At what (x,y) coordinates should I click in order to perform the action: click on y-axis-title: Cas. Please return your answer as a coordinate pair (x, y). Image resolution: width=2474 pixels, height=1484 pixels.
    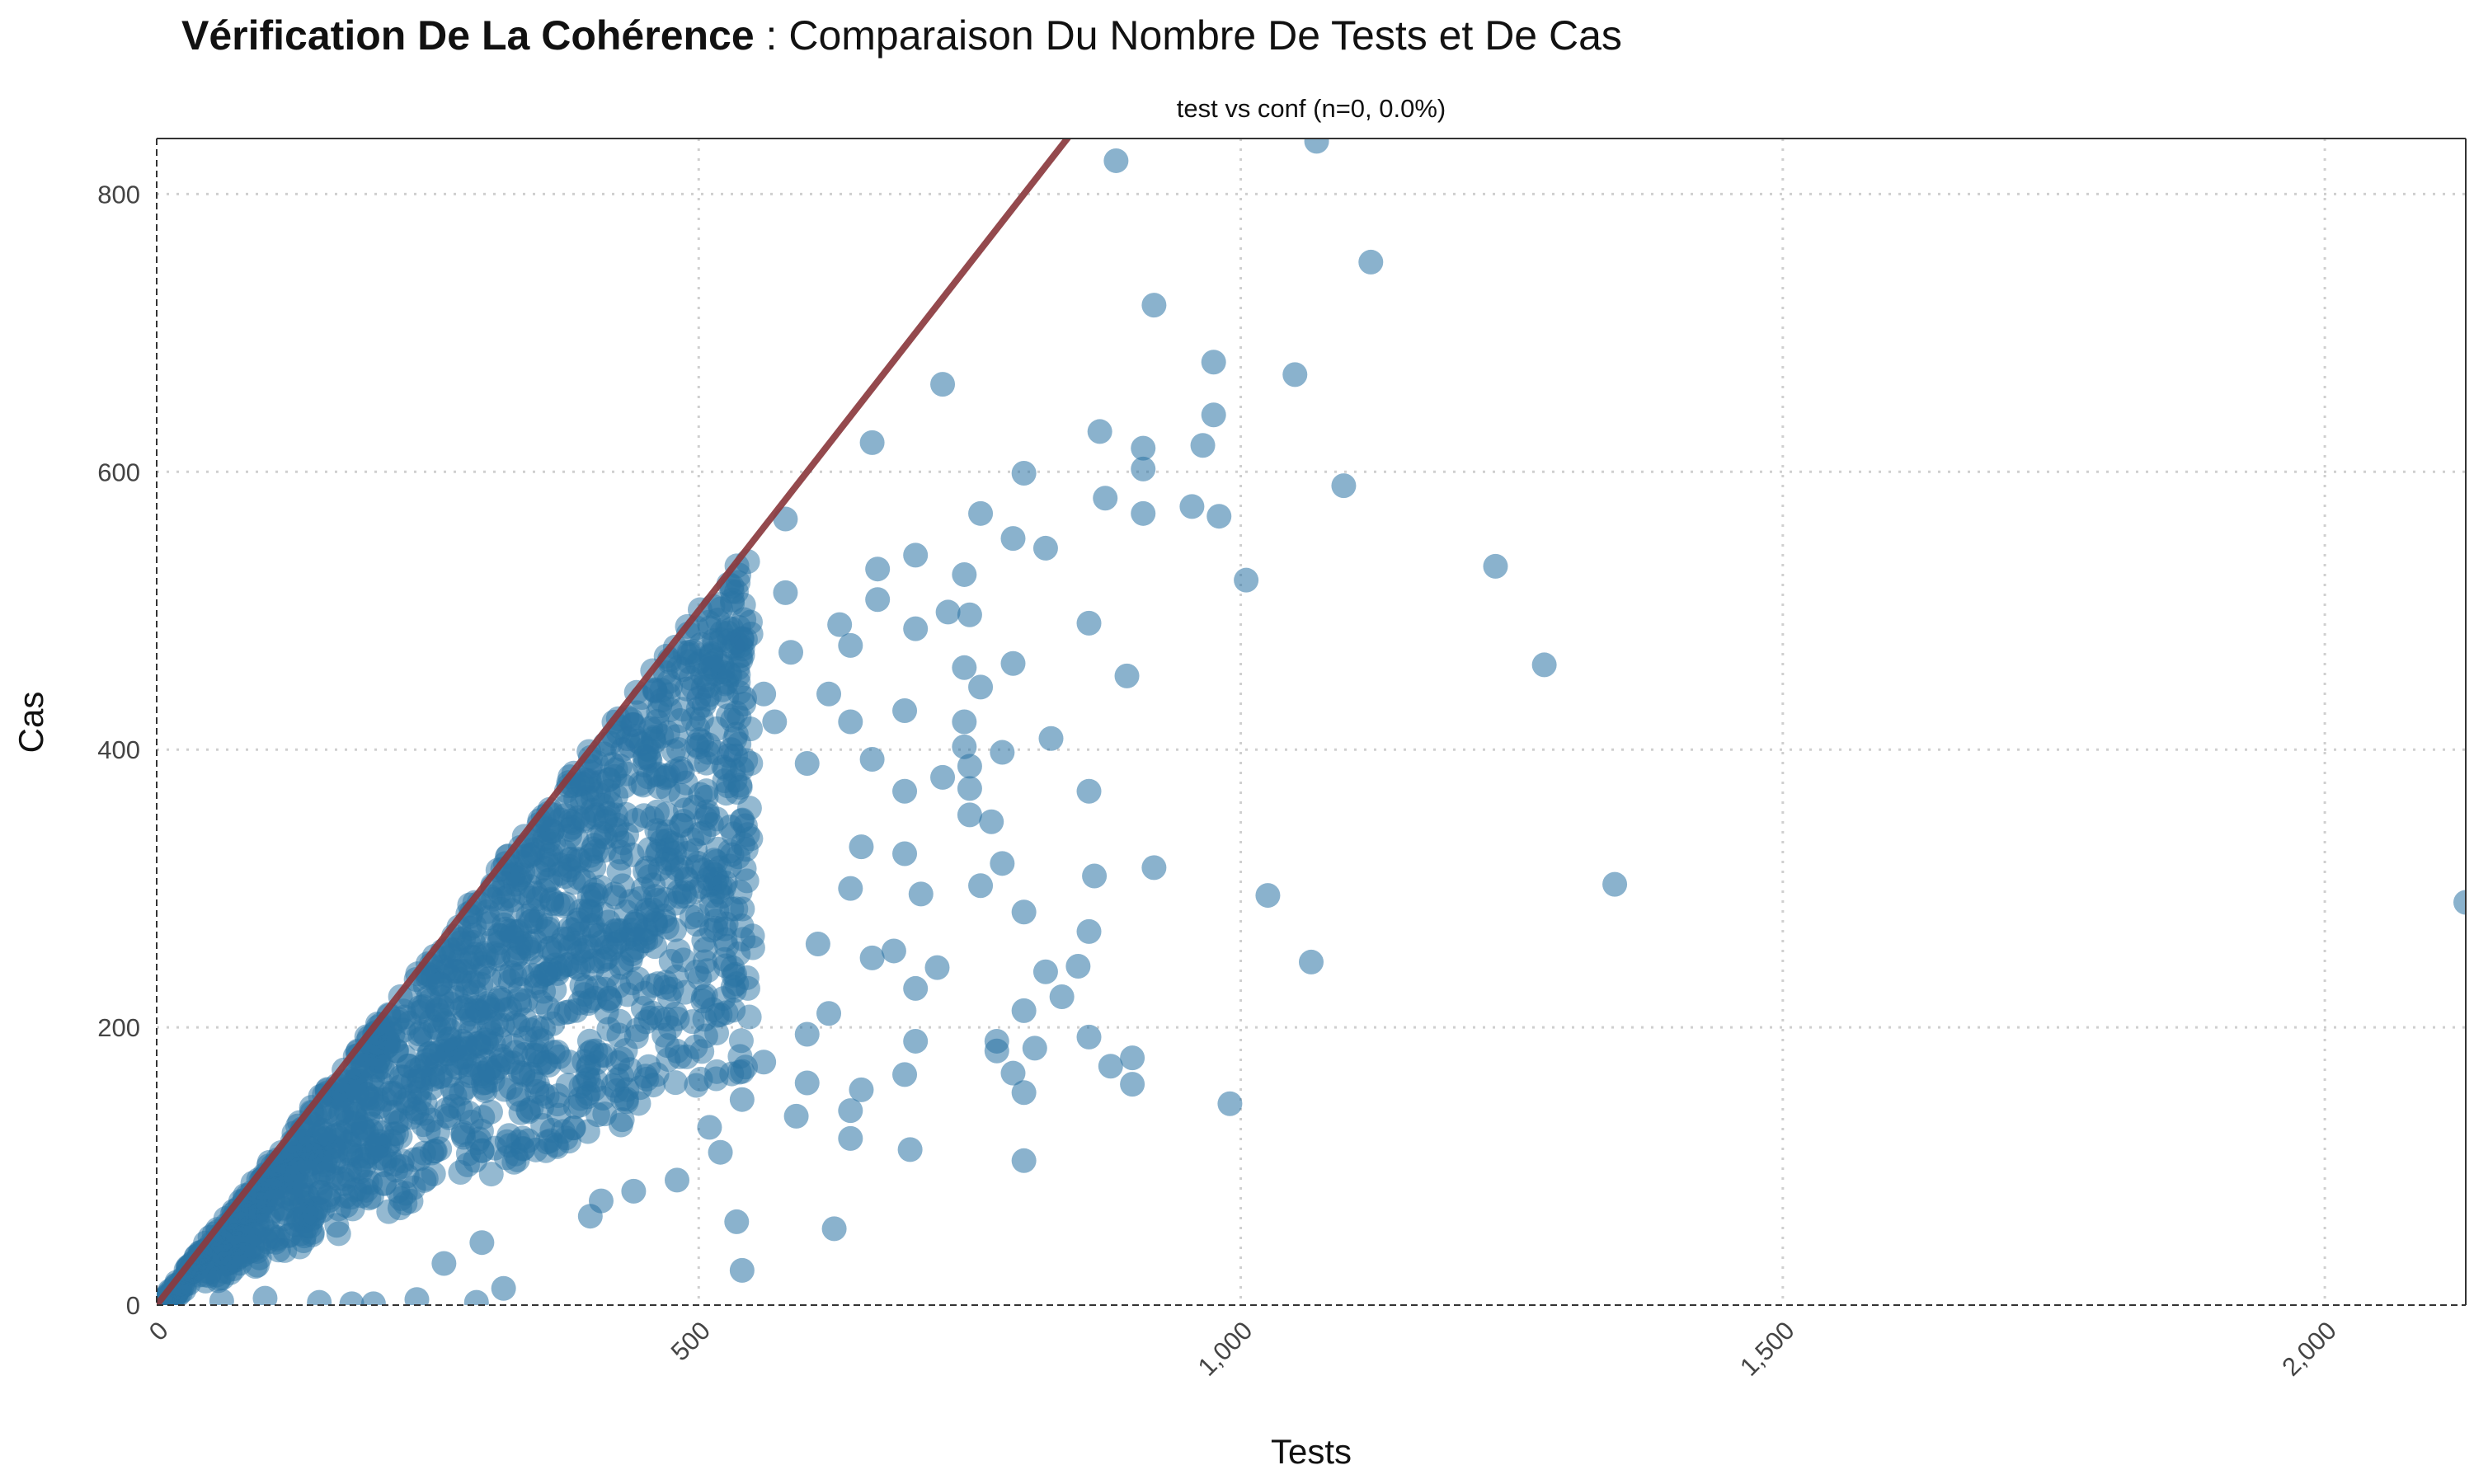
    Looking at the image, I should click on (31, 723).